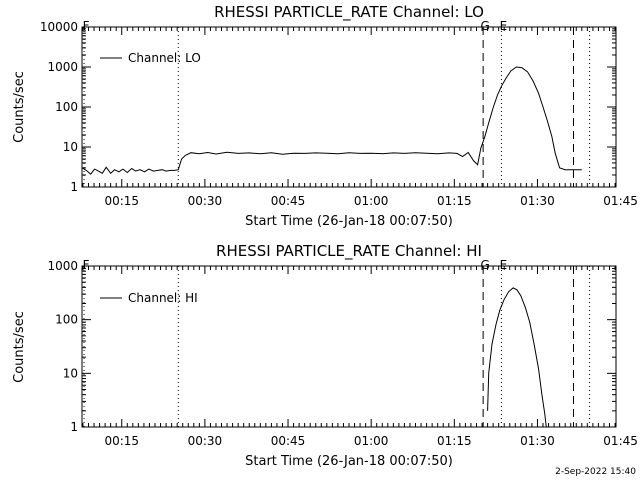 This screenshot has height=480, width=640. I want to click on chart-title: RHESSI PARTICLE_RATE Channel: HI, so click(349, 251).